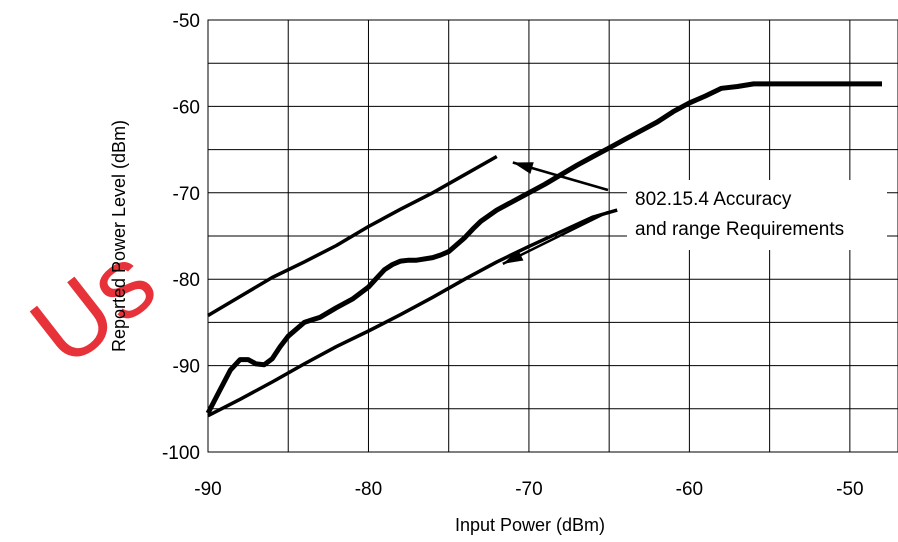  What do you see at coordinates (713, 199) in the screenshot?
I see `annotation-line-1: 802.15.4 Accuracy` at bounding box center [713, 199].